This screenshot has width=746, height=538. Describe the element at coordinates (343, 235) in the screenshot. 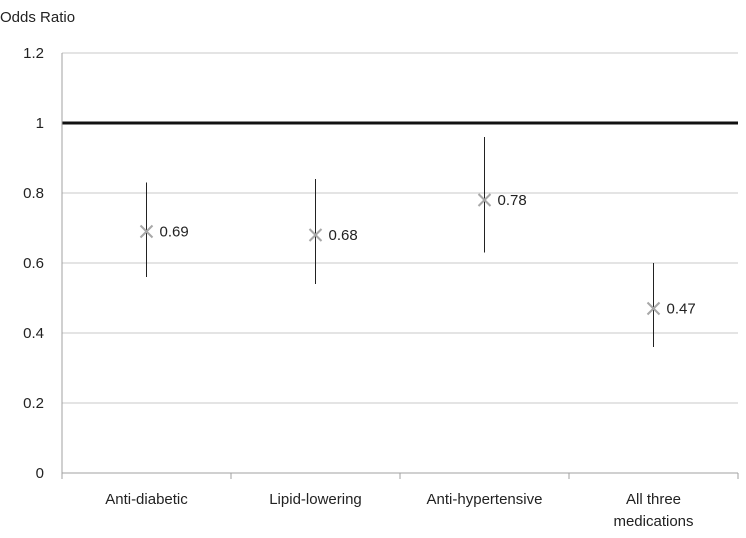

I see `data-value-label: 0.68` at that location.